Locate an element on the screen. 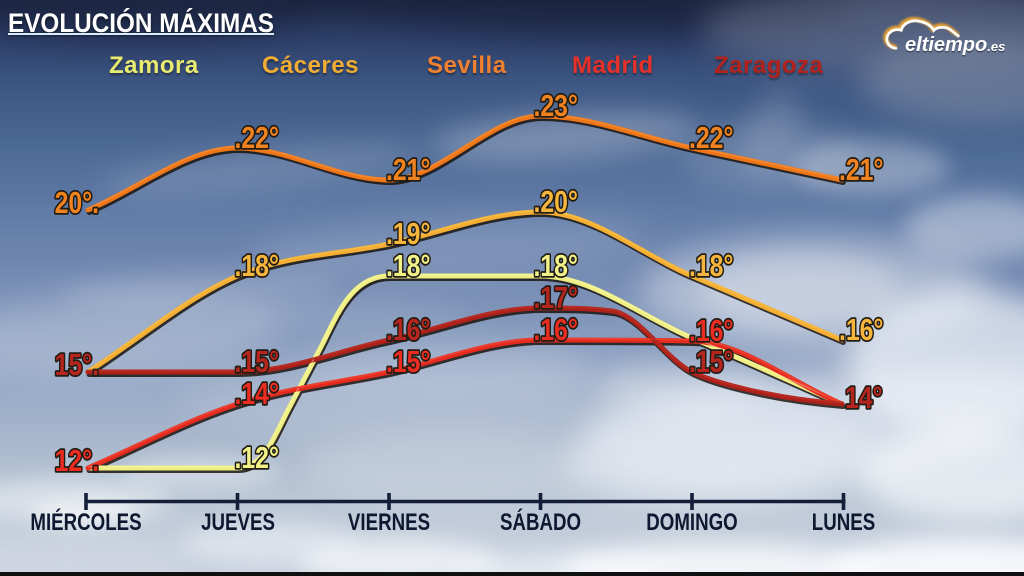  svg-text: 12°. is located at coordinates (77, 460).